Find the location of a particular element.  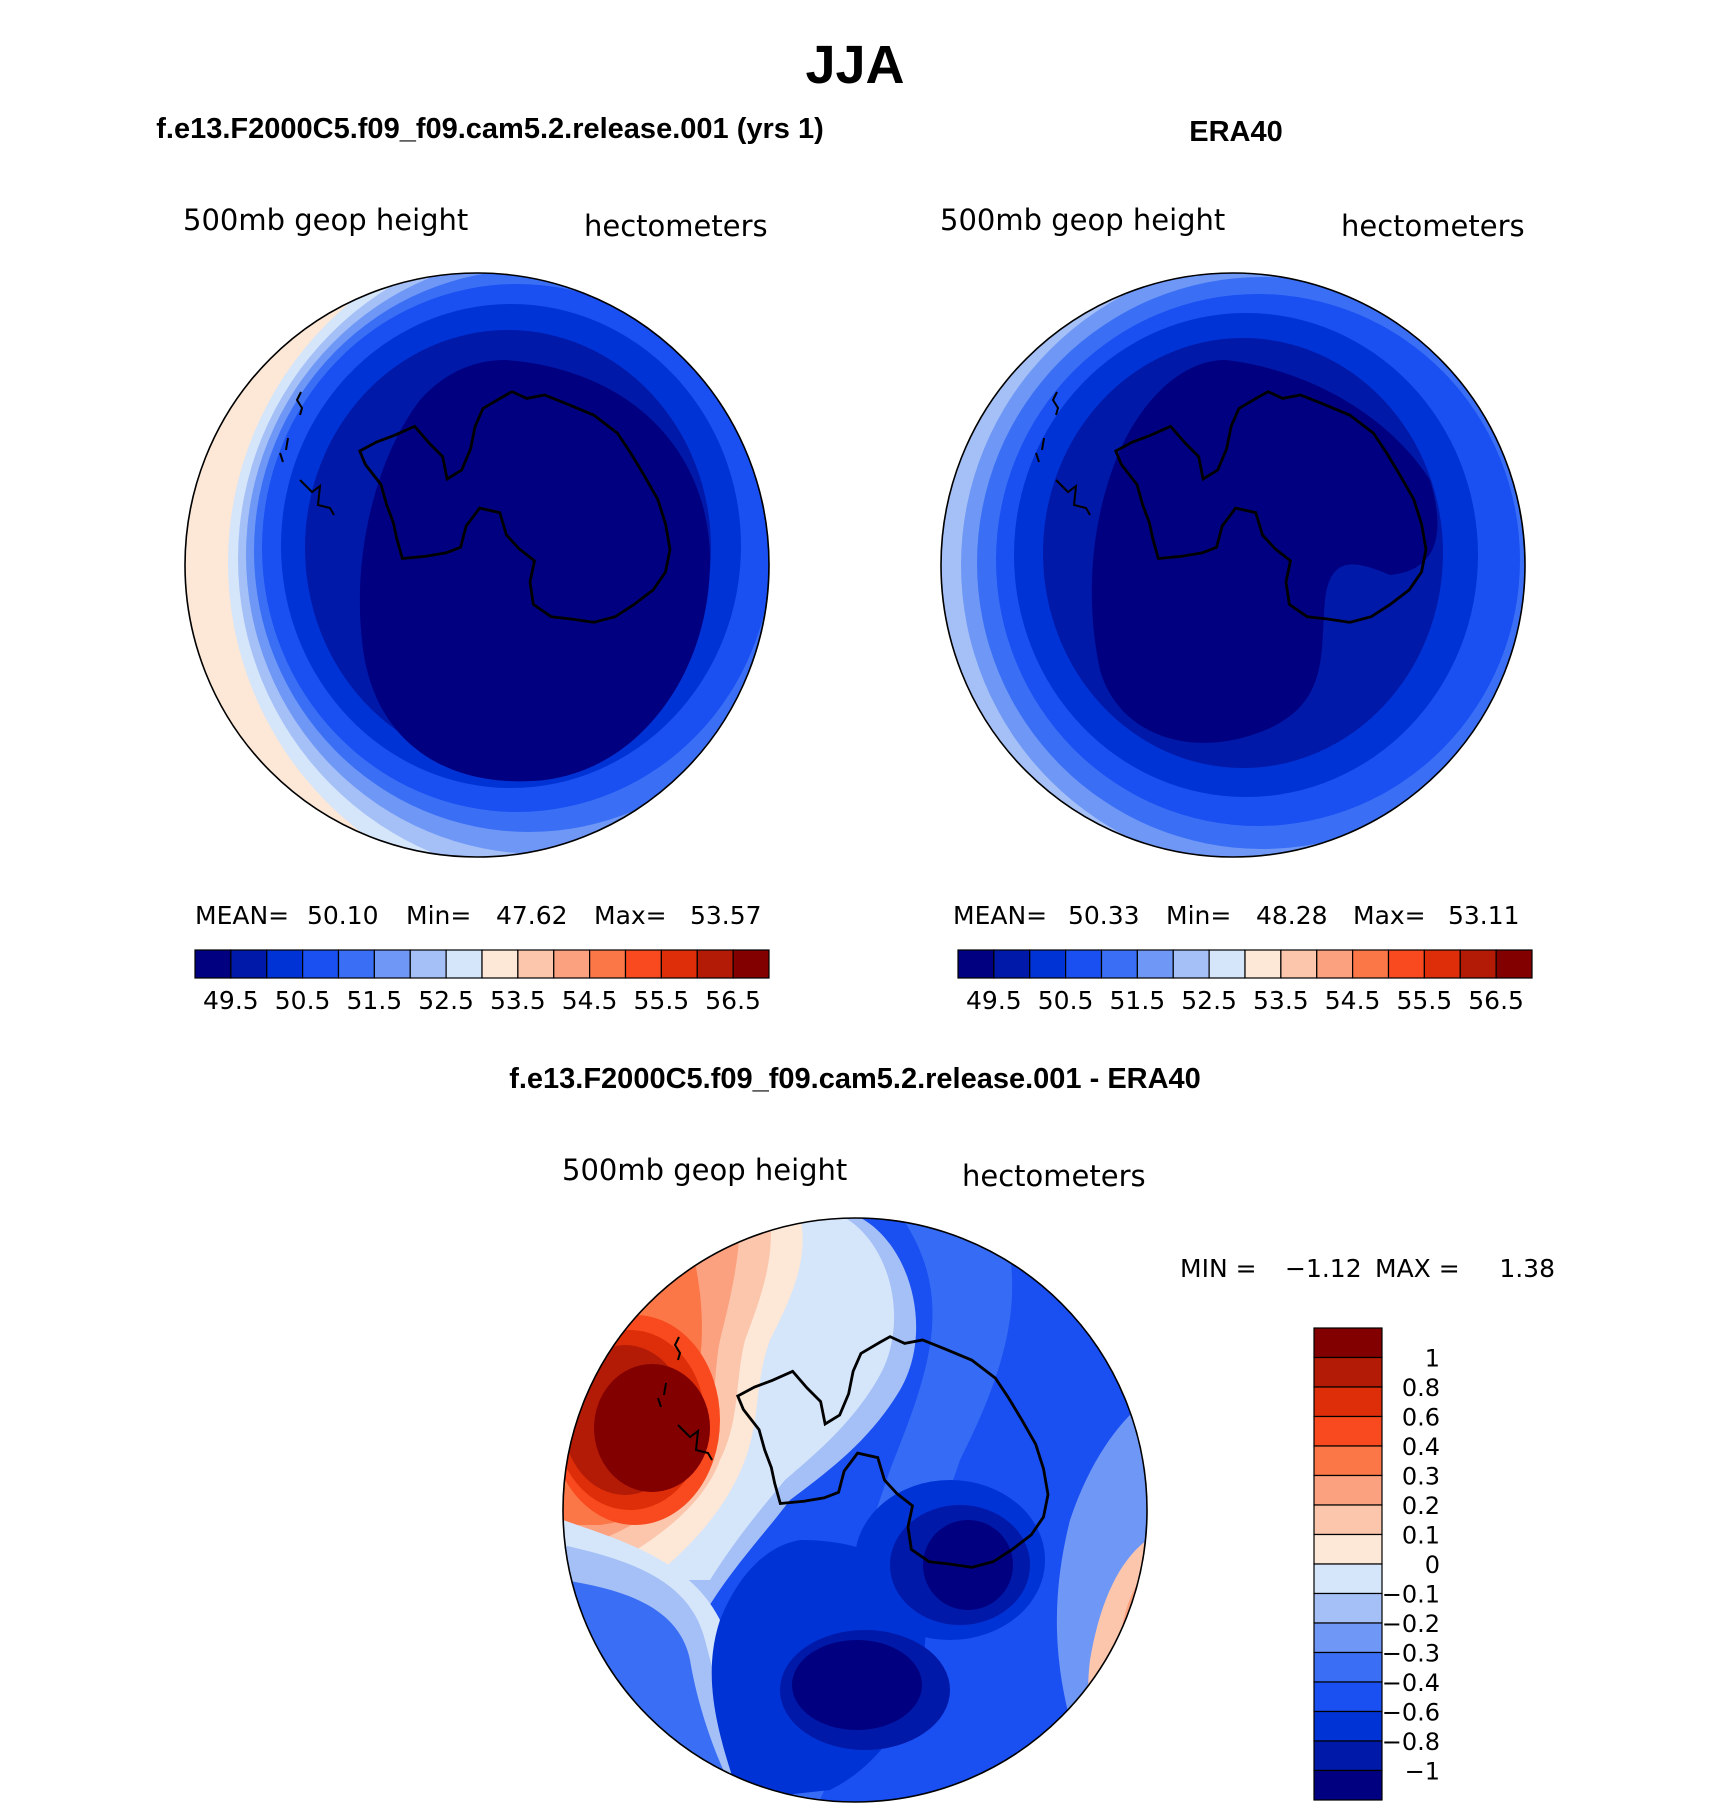

era40-colorbar-tick-label: 52.5 is located at coordinates (1209, 1000).